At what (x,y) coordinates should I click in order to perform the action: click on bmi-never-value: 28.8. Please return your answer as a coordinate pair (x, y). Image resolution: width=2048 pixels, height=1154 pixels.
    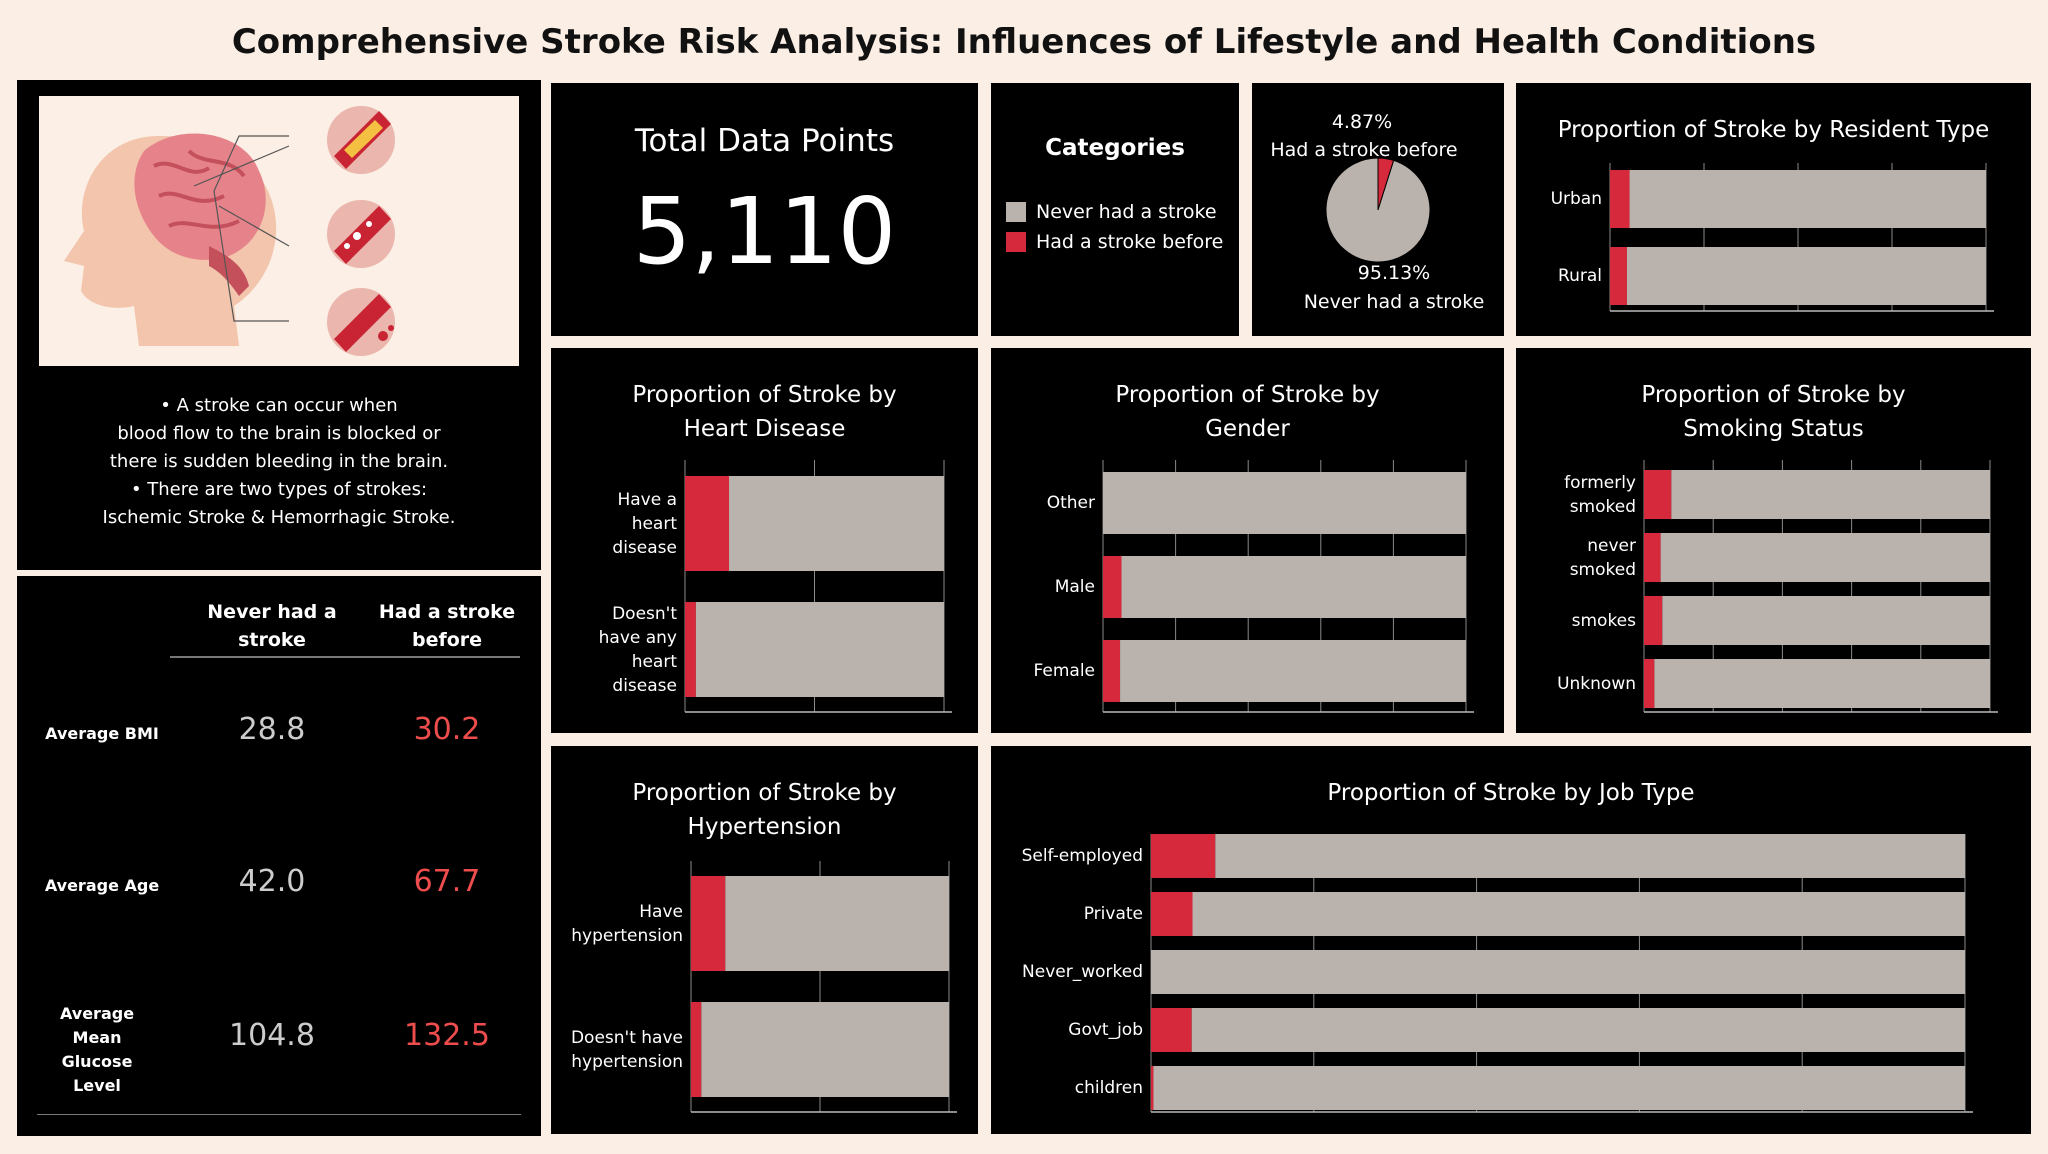
    Looking at the image, I should click on (272, 729).